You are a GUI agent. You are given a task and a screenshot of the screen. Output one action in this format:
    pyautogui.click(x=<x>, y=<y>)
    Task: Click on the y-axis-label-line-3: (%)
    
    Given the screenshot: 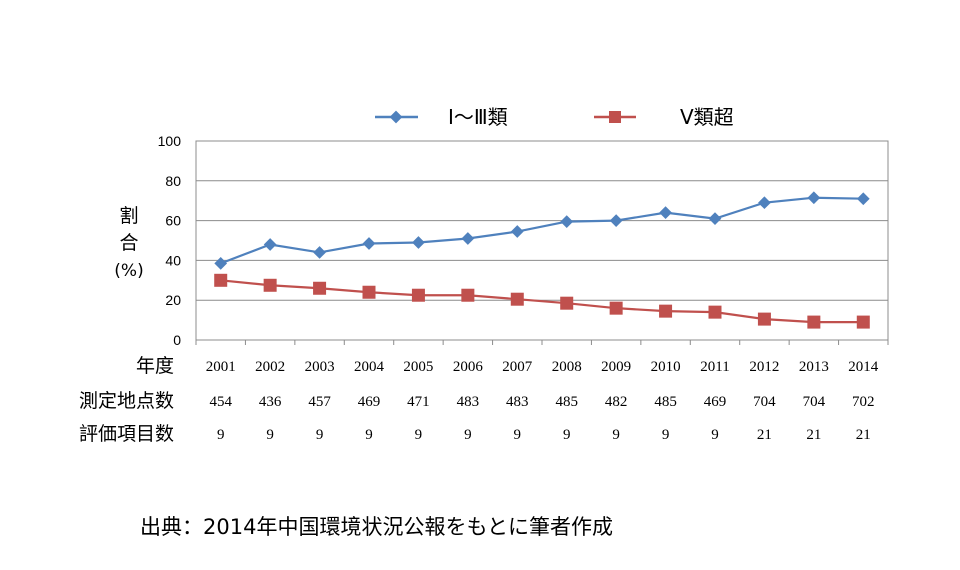 What is the action you would take?
    pyautogui.click(x=128, y=271)
    